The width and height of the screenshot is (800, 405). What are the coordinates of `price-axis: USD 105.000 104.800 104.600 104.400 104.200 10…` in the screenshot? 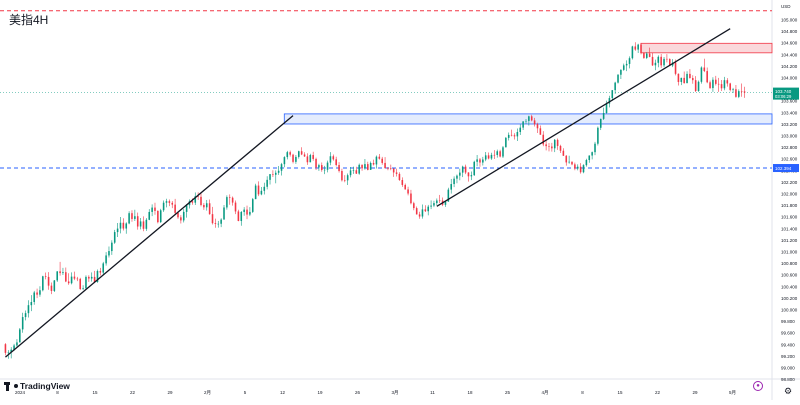 It's located at (789, 193).